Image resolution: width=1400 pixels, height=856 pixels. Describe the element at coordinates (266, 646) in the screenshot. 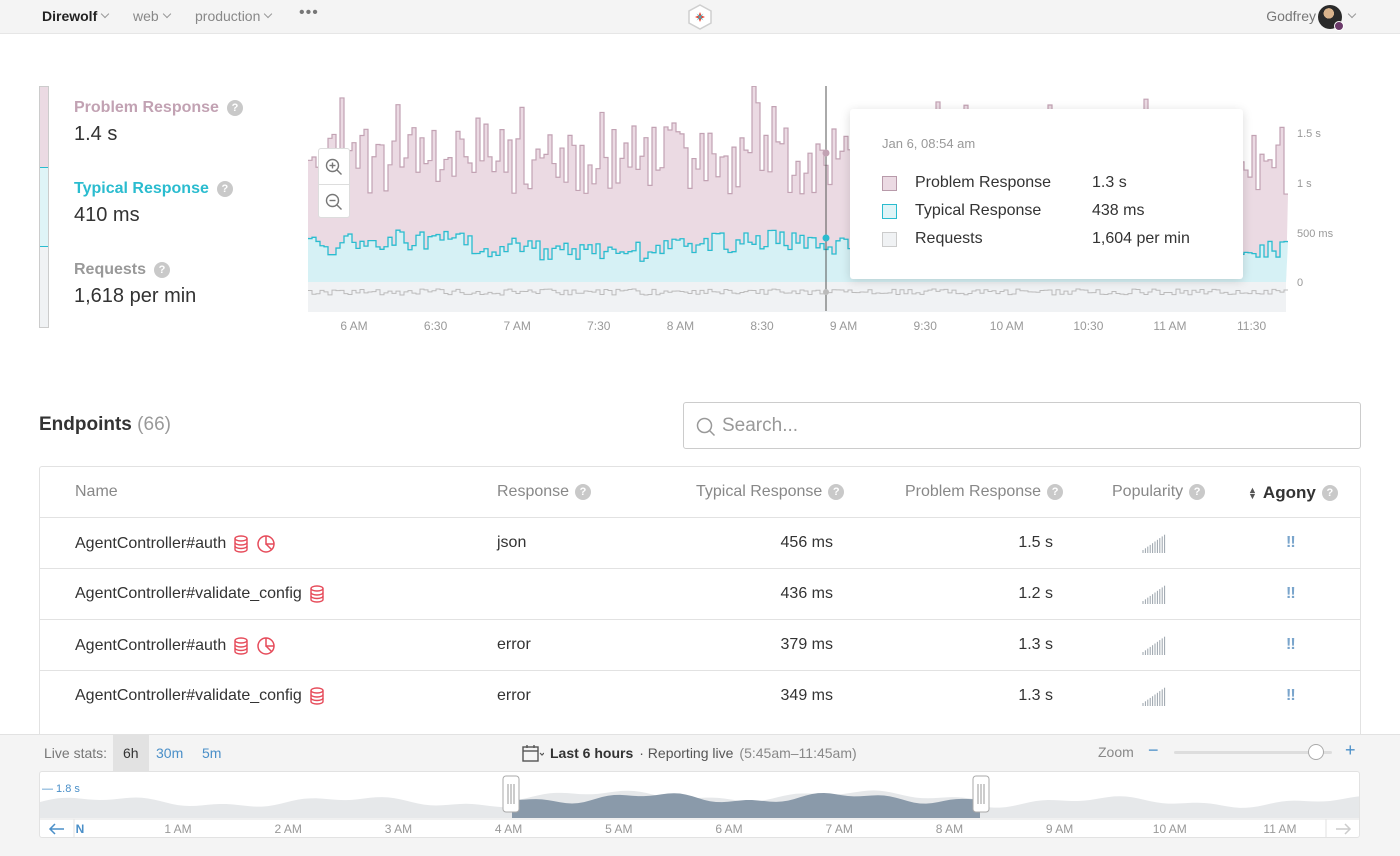

I see `pie-chart-icon` at that location.